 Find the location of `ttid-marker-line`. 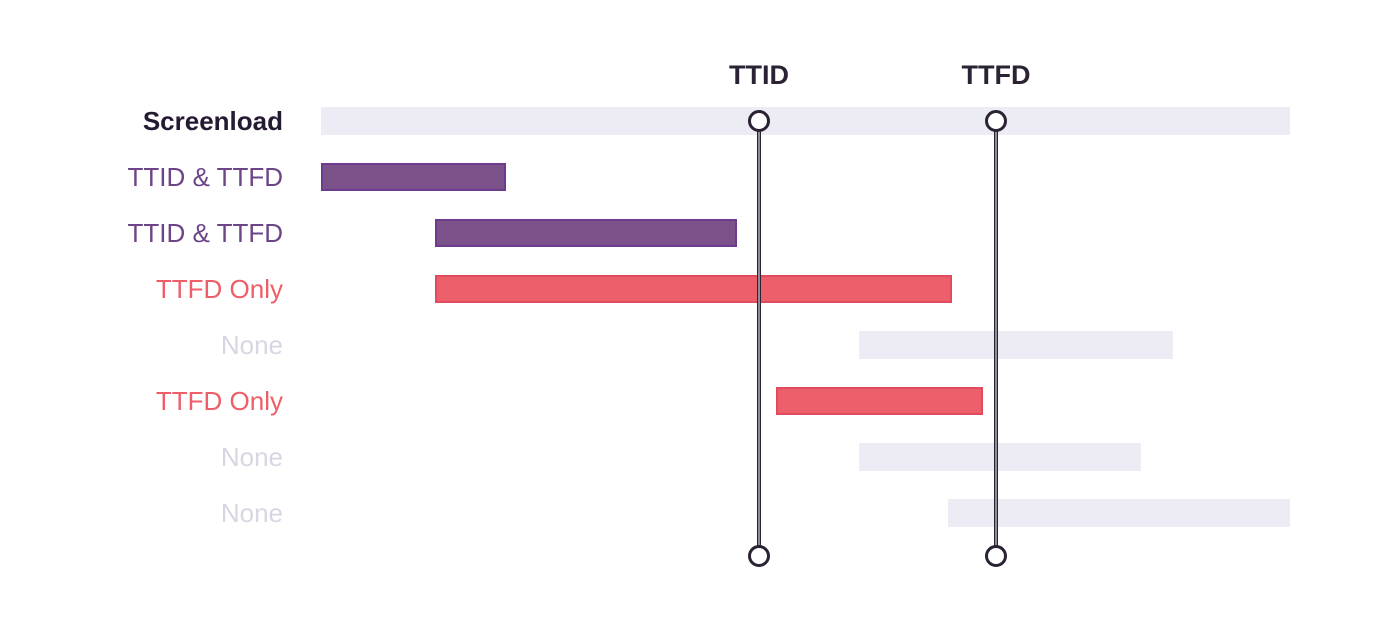

ttid-marker-line is located at coordinates (759, 338).